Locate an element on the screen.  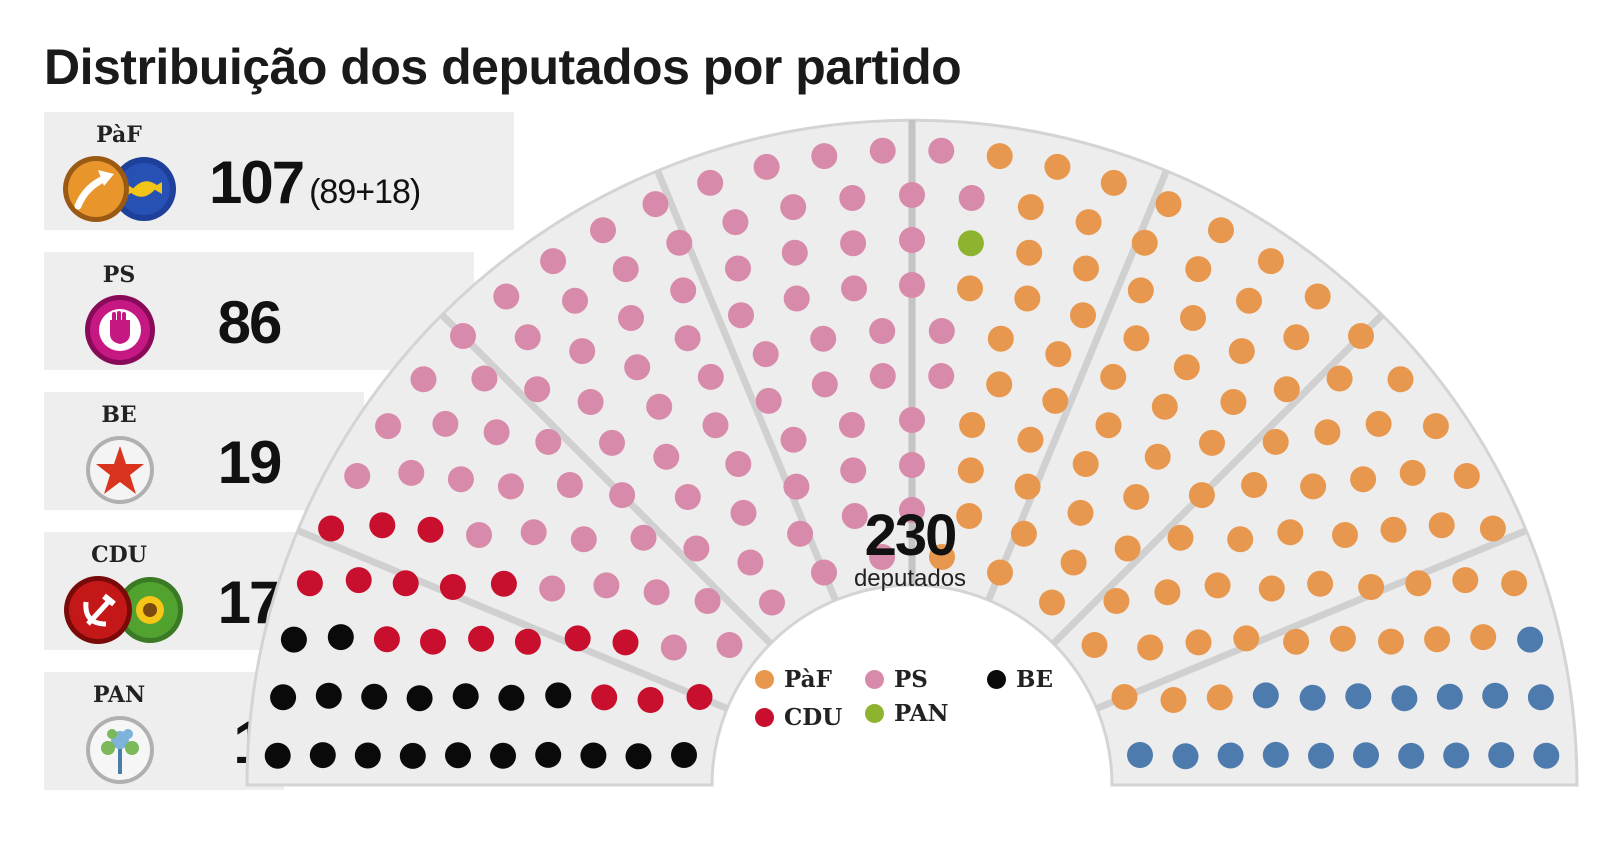
seat-note: (89+18) is located at coordinates (365, 192).